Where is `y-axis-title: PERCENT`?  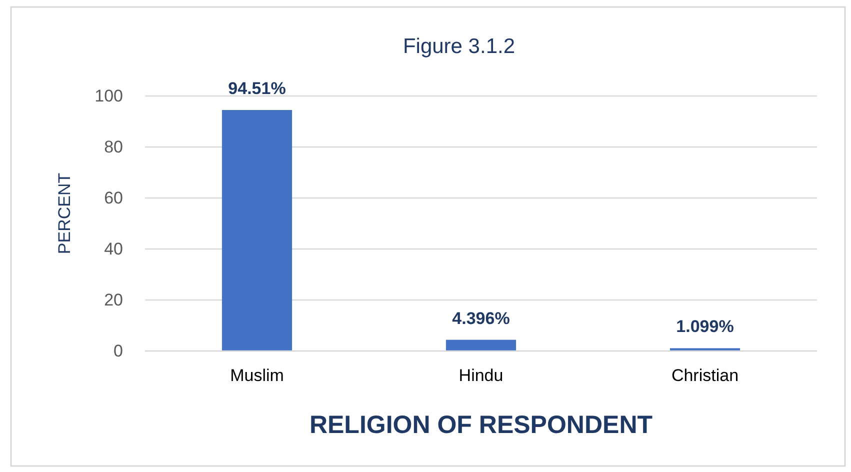 y-axis-title: PERCENT is located at coordinates (64, 213).